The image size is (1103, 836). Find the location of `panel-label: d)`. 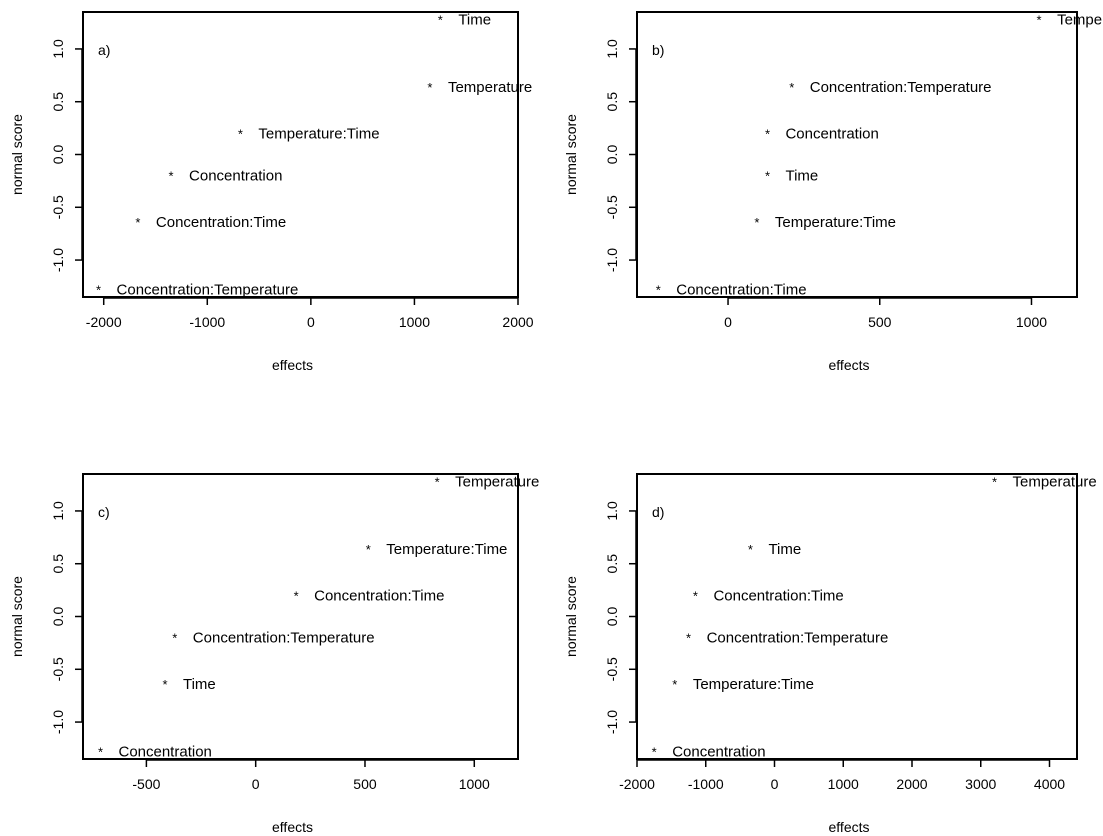

panel-label: d) is located at coordinates (658, 512).